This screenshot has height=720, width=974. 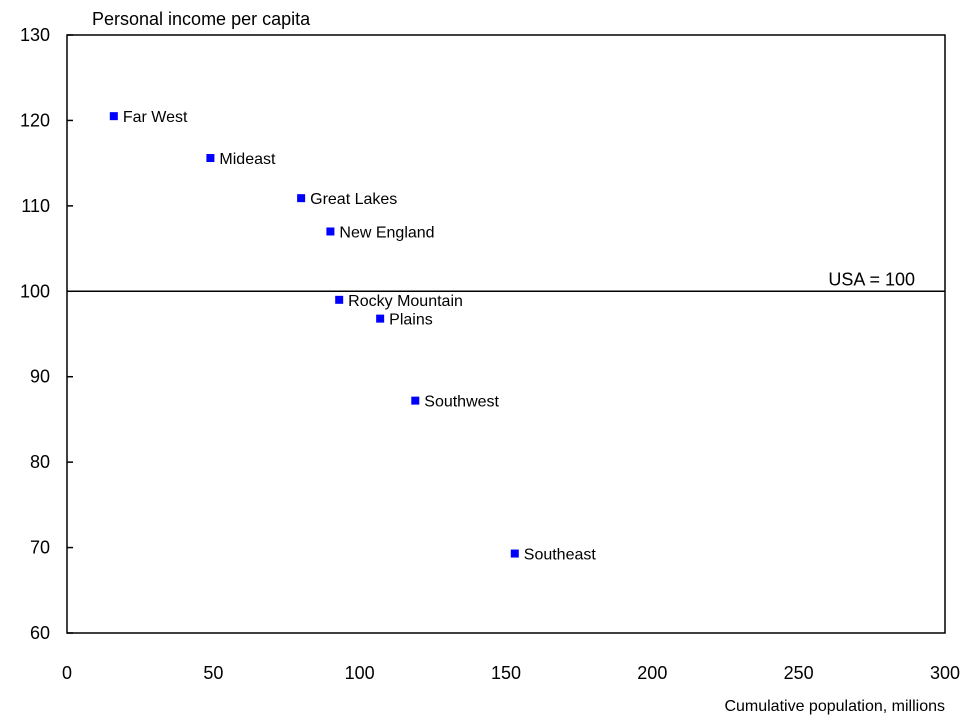 I want to click on y-tick-label: 110, so click(x=35, y=206).